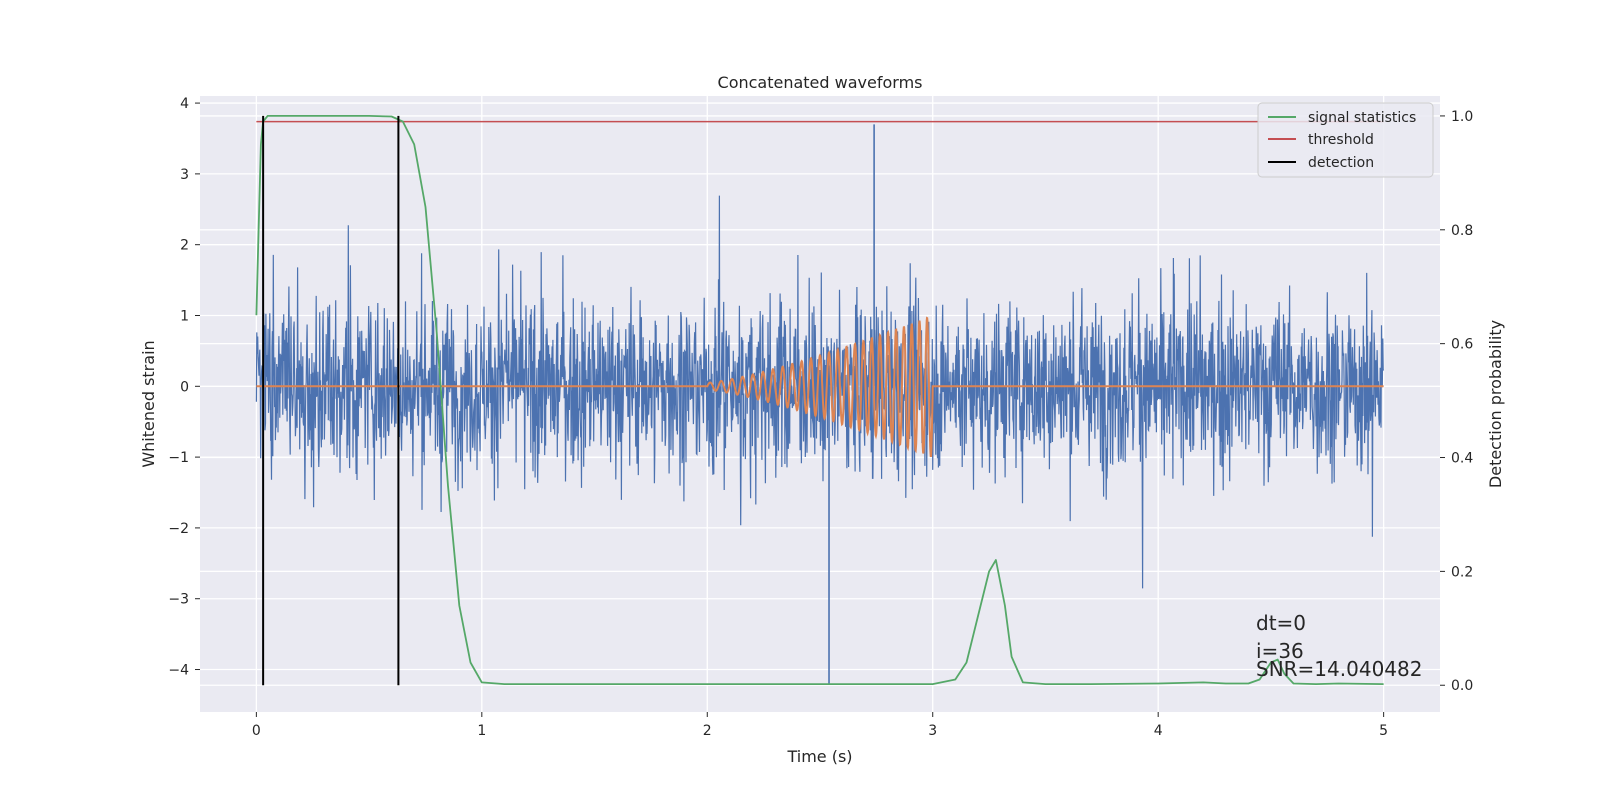 Image resolution: width=1600 pixels, height=800 pixels. I want to click on y-tick-label: 3, so click(184, 175).